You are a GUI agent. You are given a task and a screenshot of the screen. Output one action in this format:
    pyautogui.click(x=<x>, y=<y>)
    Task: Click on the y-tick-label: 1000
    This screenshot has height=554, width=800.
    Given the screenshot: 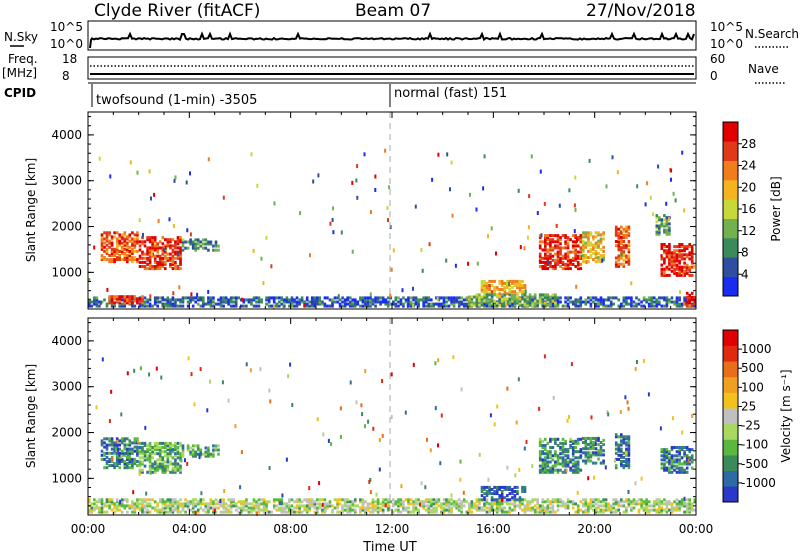 What is the action you would take?
    pyautogui.click(x=66, y=478)
    